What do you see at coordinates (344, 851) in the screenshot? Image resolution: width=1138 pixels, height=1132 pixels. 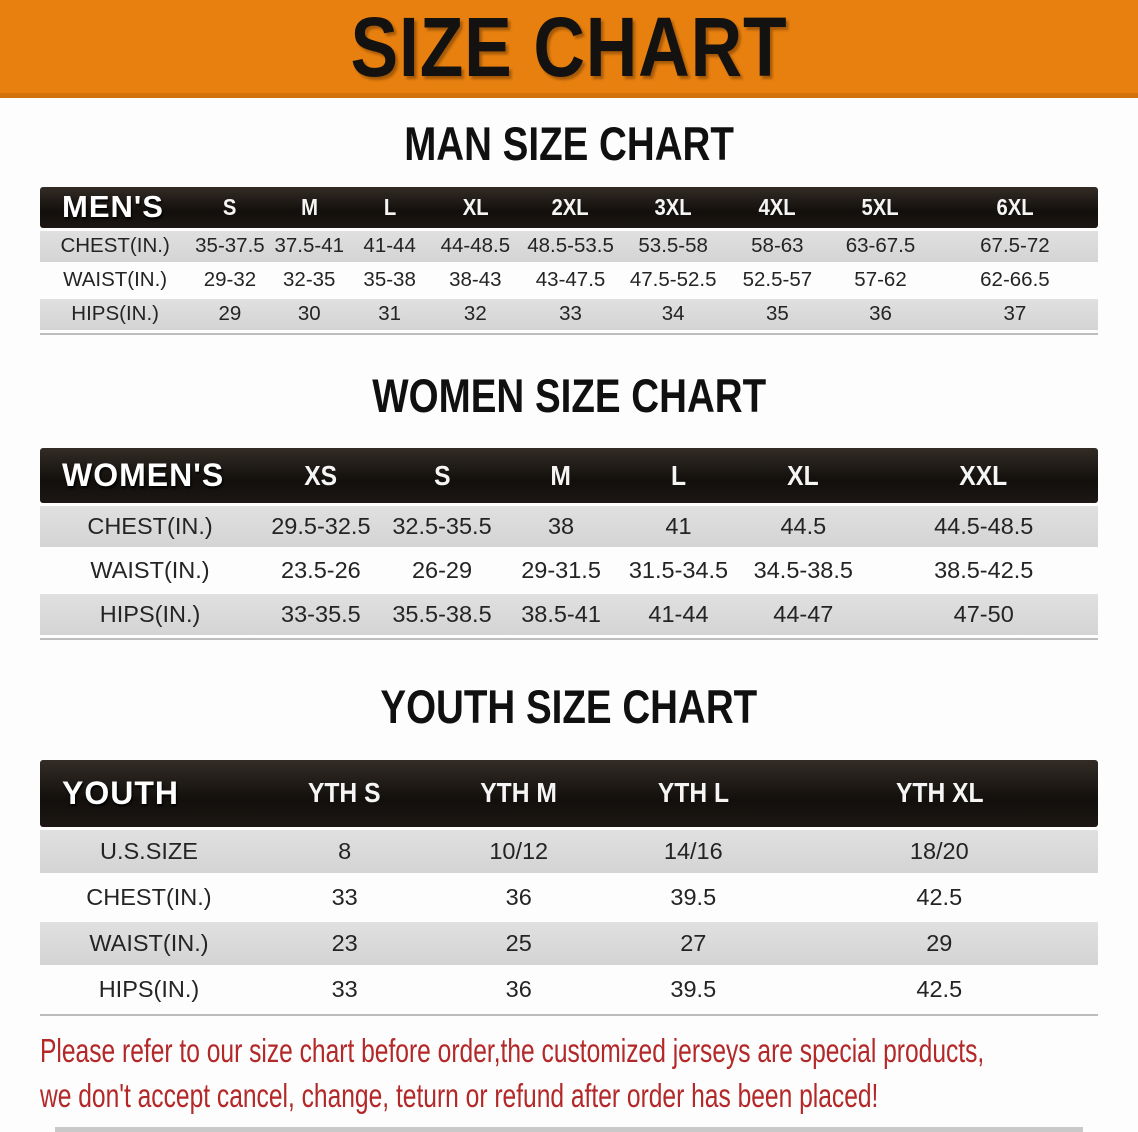 I see `value-cell: 8` at bounding box center [344, 851].